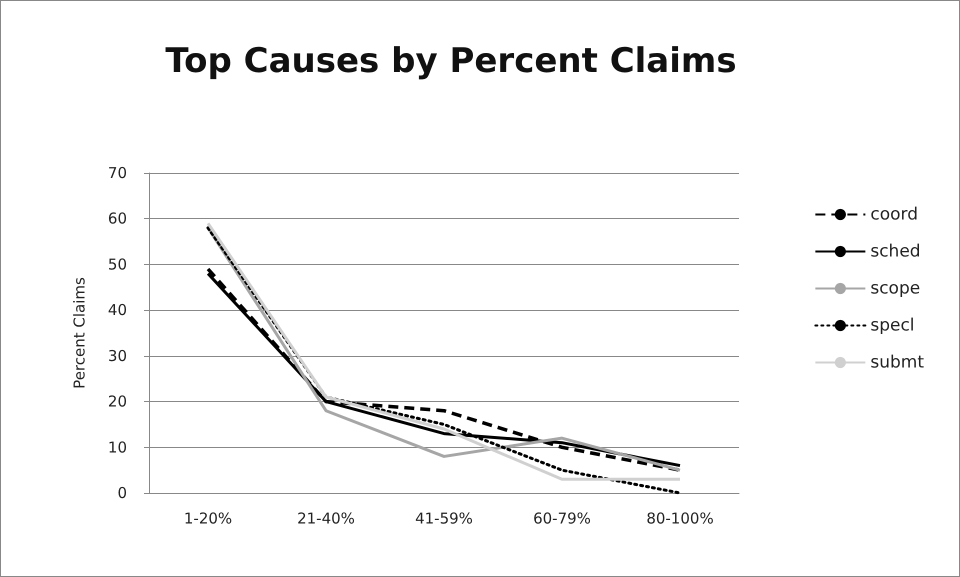  What do you see at coordinates (892, 326) in the screenshot?
I see `legend-label: specl` at bounding box center [892, 326].